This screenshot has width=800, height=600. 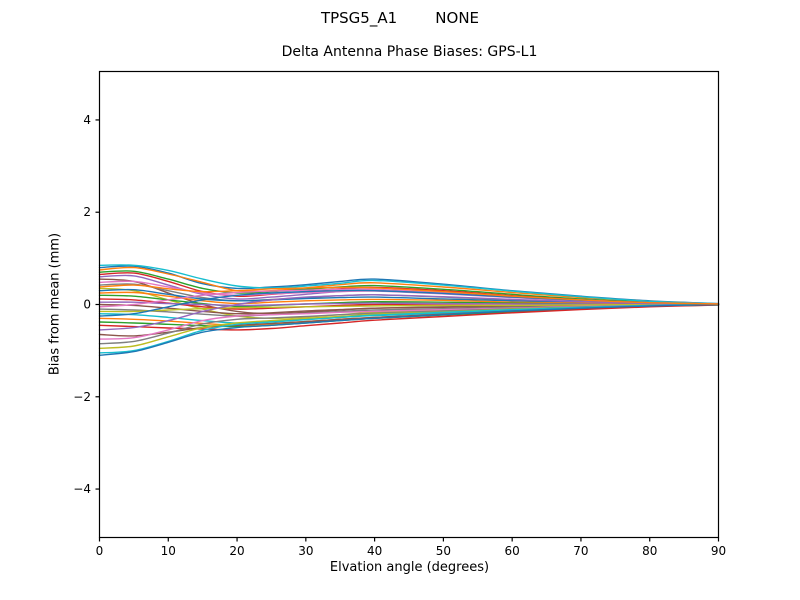 What do you see at coordinates (374, 551) in the screenshot?
I see `x-tick-label: 40` at bounding box center [374, 551].